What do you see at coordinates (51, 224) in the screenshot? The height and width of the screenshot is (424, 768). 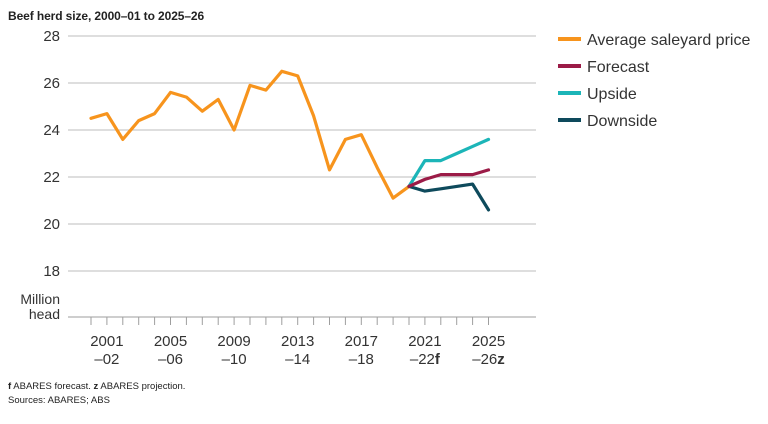 I see `y-tick-label-20: 20` at bounding box center [51, 224].